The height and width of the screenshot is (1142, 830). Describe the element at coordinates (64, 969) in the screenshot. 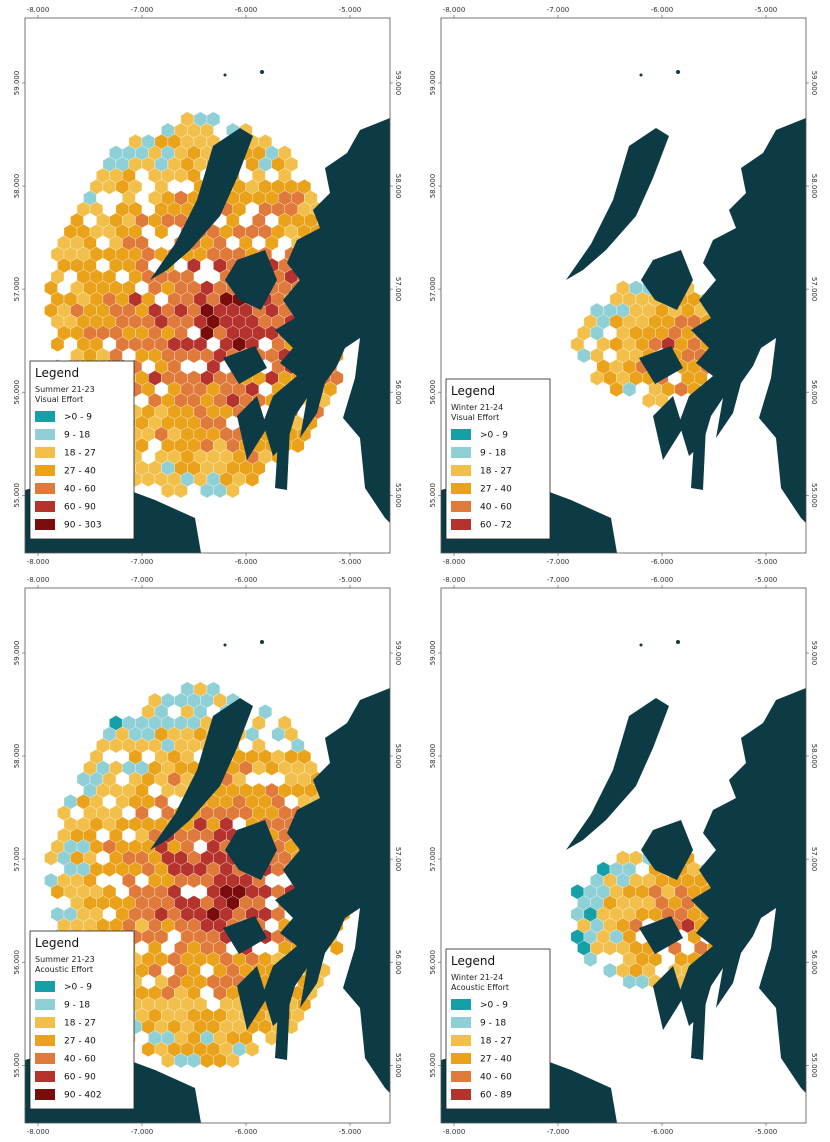

I see `legend-subtitle: Acoustic Effort` at that location.